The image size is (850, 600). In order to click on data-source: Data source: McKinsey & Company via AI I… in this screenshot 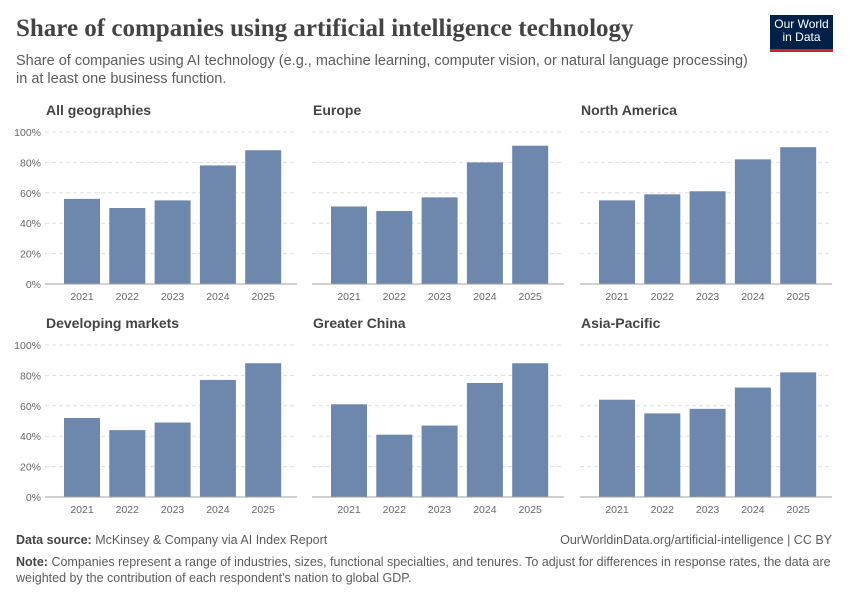, I will do `click(171, 540)`.